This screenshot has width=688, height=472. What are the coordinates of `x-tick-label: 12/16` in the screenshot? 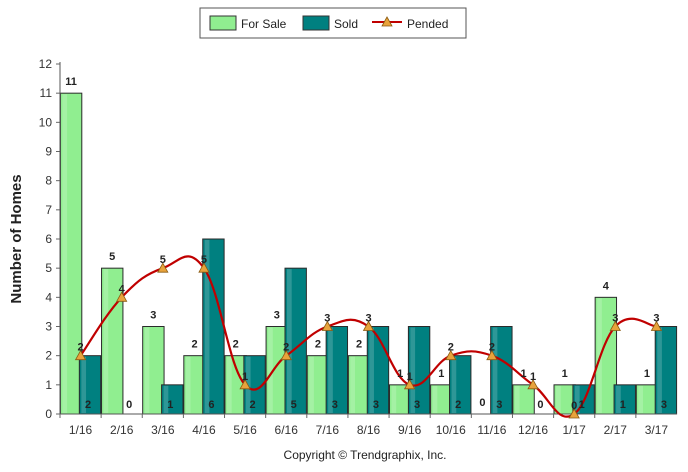 It's located at (533, 430).